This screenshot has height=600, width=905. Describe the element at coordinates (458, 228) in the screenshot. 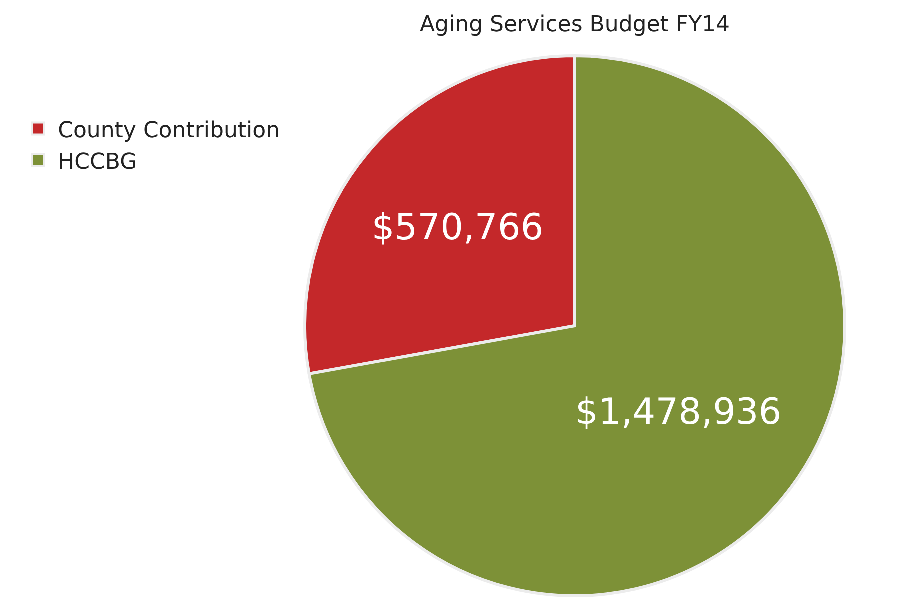

I see `data-label: $570,766` at that location.